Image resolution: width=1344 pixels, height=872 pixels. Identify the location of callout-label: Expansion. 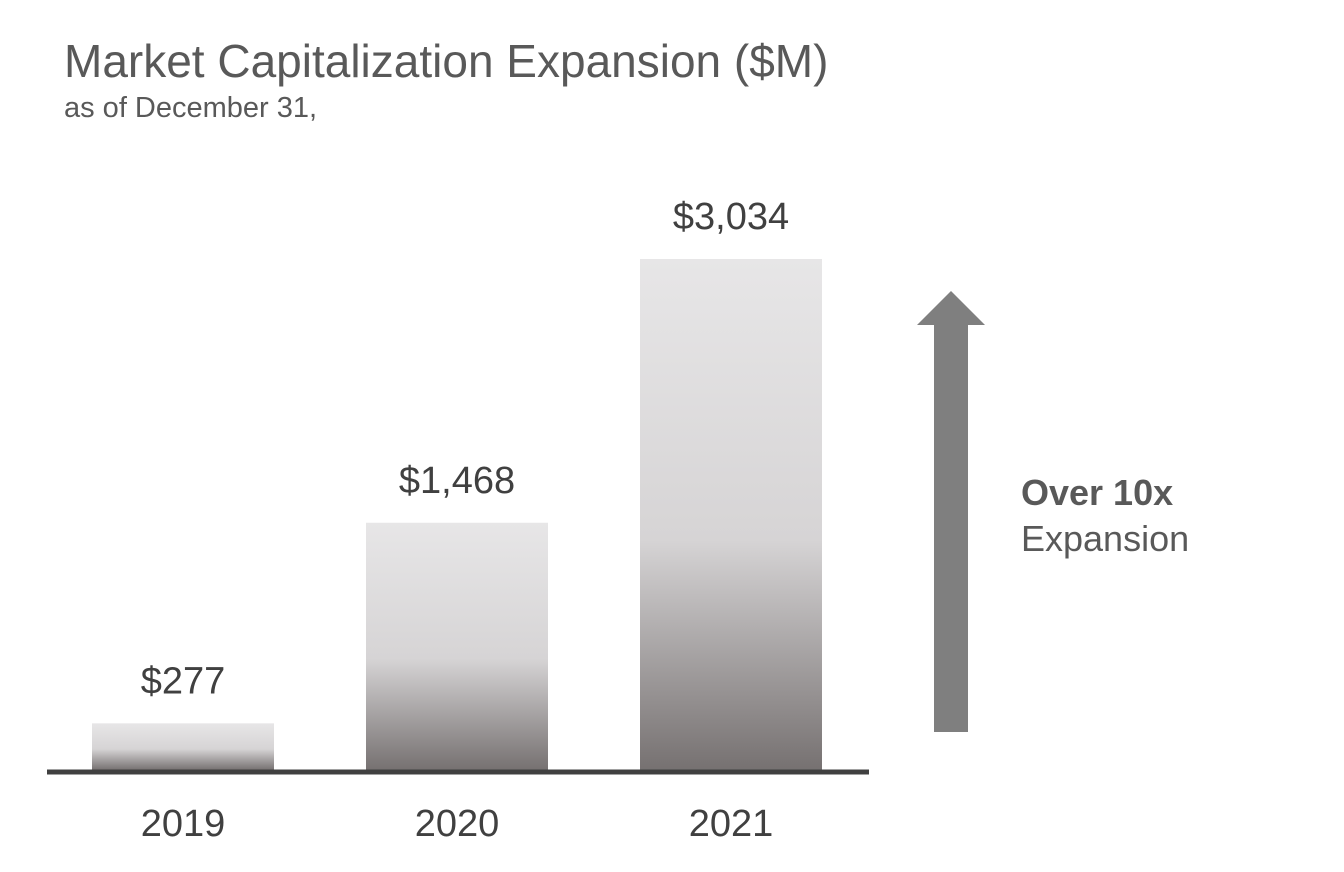
(1105, 538).